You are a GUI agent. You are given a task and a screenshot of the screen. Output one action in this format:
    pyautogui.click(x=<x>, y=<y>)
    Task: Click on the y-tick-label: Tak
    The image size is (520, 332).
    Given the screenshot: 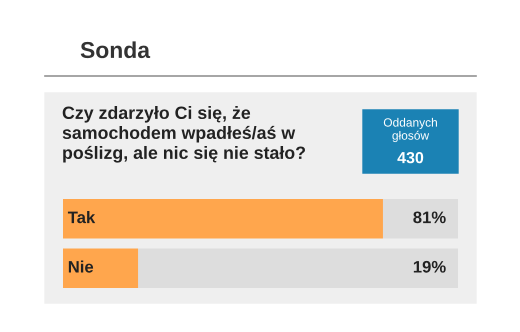 What is the action you would take?
    pyautogui.click(x=82, y=217)
    